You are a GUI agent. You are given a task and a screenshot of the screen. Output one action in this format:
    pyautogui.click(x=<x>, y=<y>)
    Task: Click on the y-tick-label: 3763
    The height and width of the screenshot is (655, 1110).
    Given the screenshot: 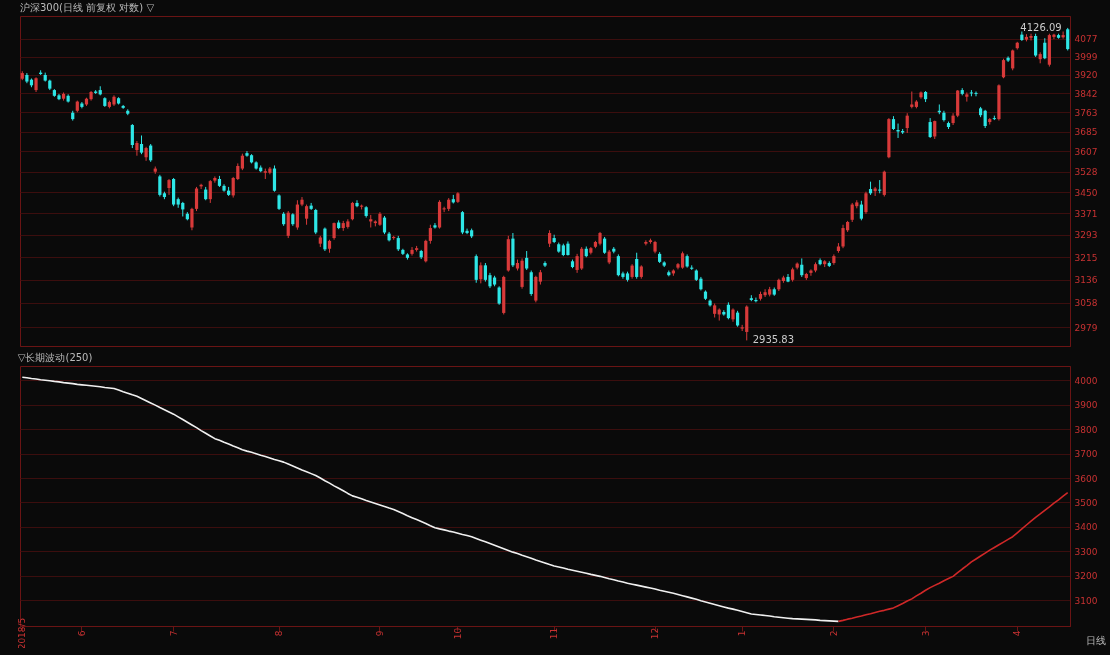 What is the action you would take?
    pyautogui.click(x=1086, y=112)
    